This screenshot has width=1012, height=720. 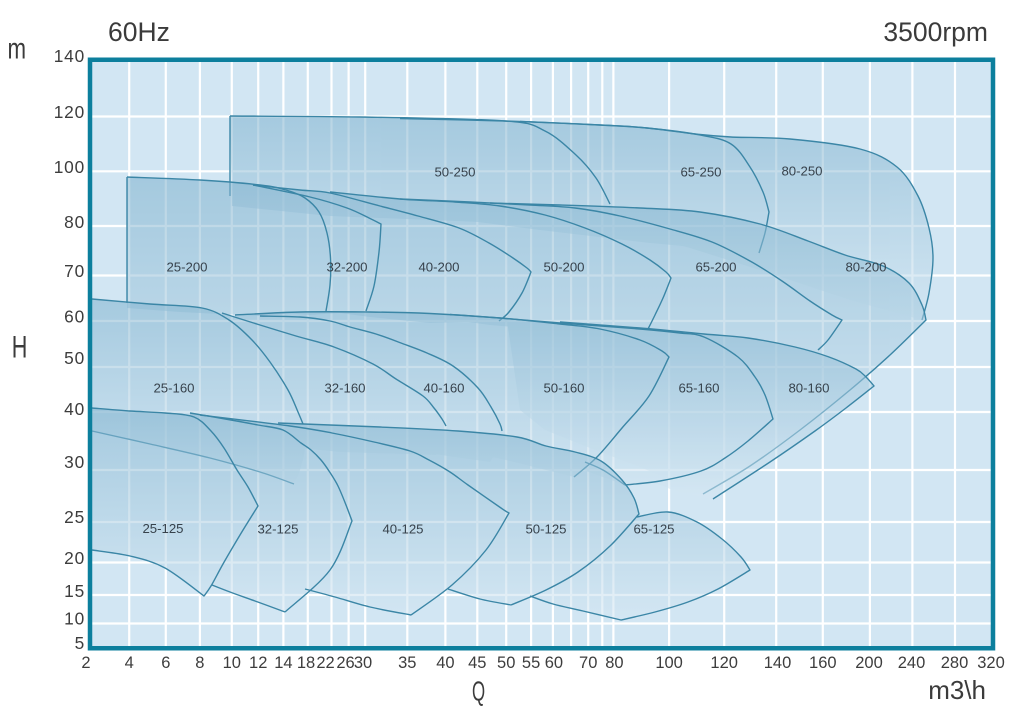 What do you see at coordinates (454, 172) in the screenshot?
I see `svg-text: 50-250` at bounding box center [454, 172].